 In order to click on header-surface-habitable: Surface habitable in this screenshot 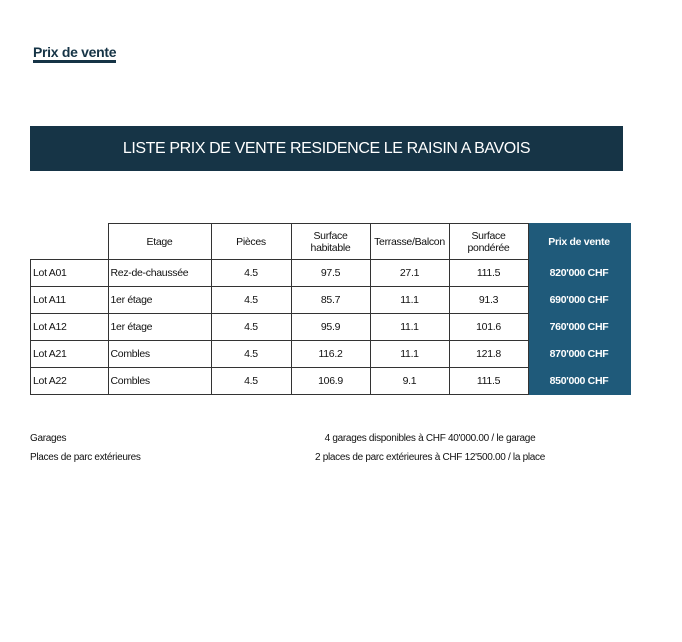, I will do `click(330, 241)`.